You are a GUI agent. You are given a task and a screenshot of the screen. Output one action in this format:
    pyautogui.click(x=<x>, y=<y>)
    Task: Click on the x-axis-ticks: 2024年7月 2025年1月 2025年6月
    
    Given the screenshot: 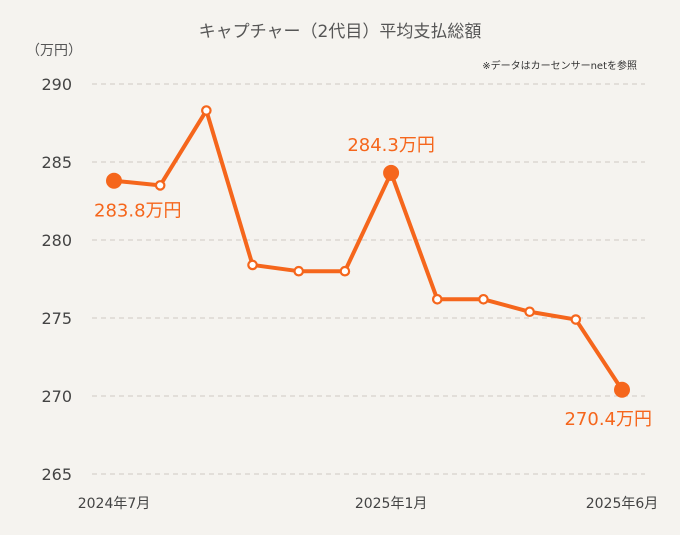 What is the action you would take?
    pyautogui.click(x=368, y=504)
    